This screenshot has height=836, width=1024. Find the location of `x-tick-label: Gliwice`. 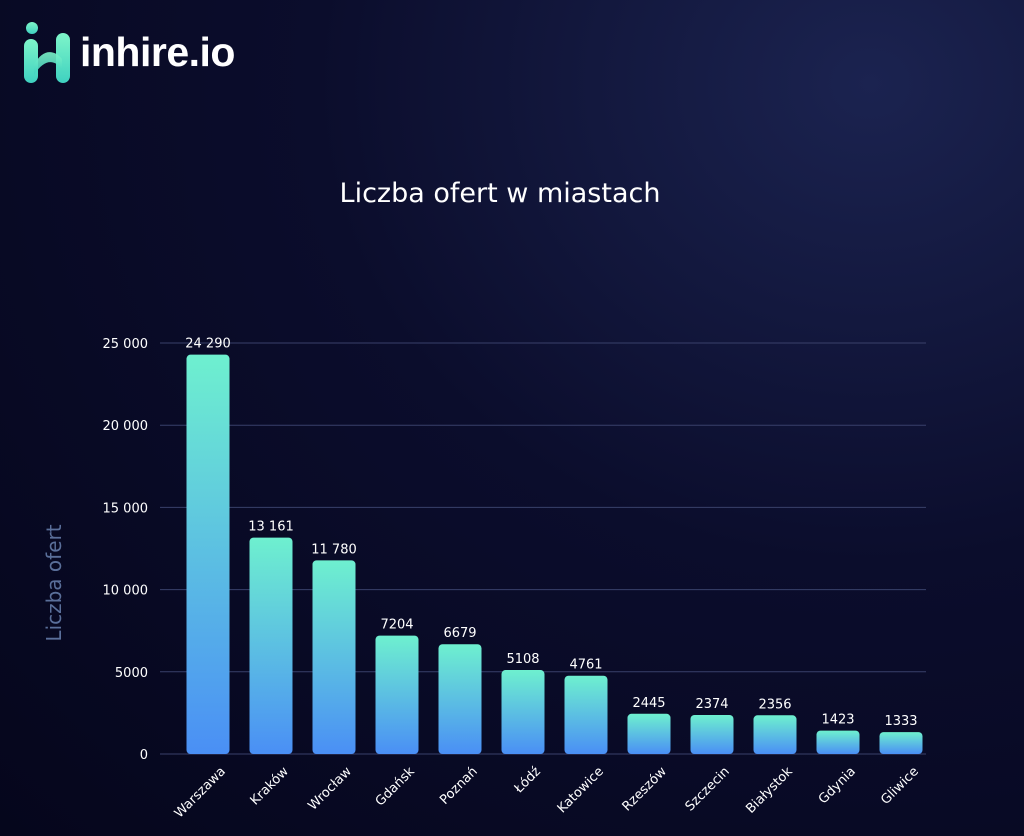

x-tick-label: Gliwice is located at coordinates (900, 786).